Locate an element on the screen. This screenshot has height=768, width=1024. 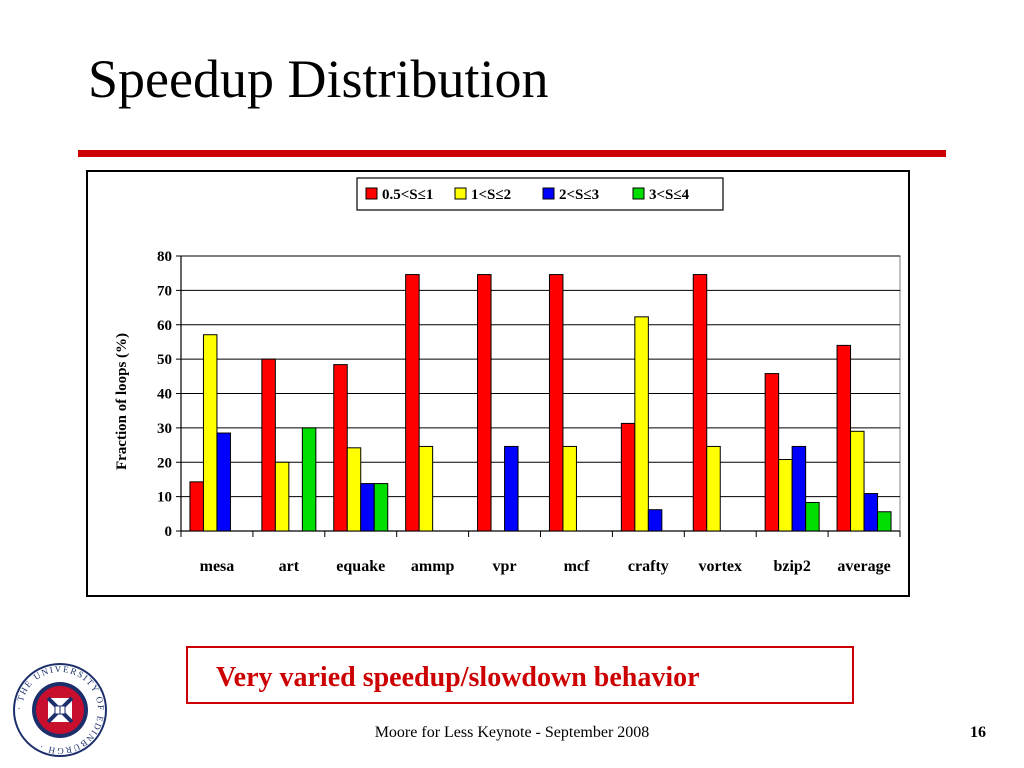
slide-title: Speedup Distribution is located at coordinates (318, 79).